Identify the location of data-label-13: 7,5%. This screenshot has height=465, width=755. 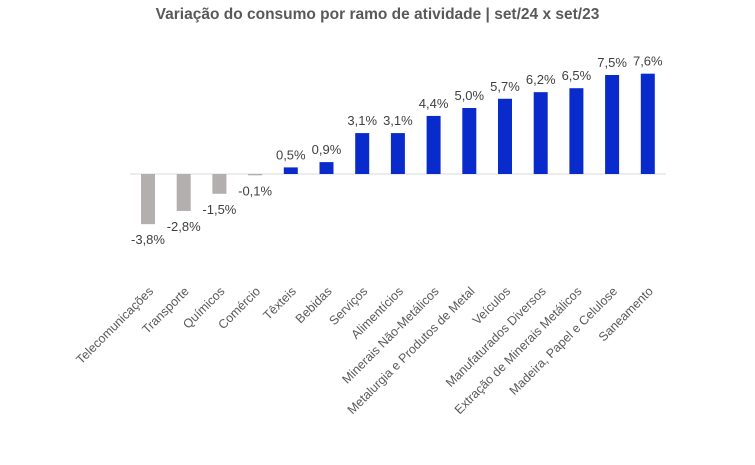
(612, 62).